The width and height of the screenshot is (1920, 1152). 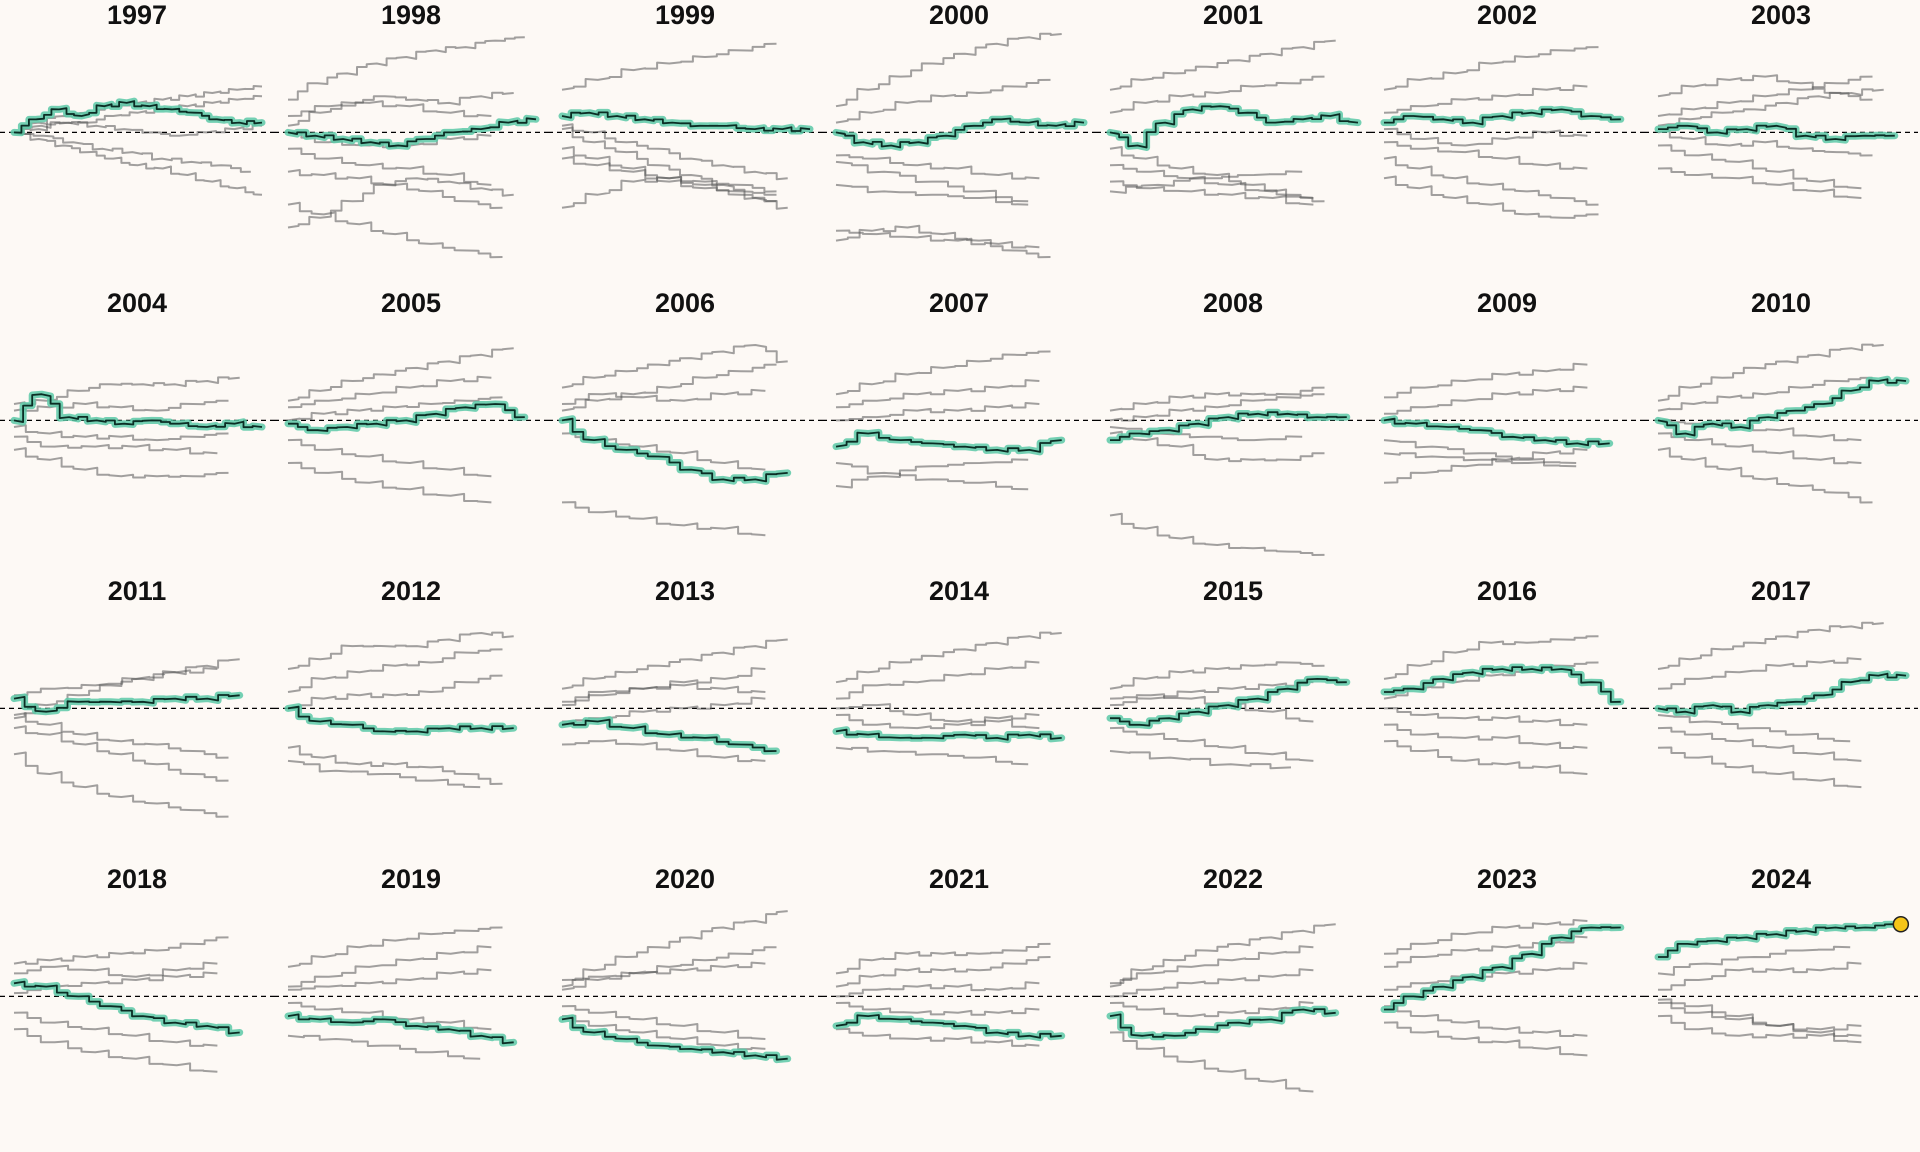 What do you see at coordinates (959, 591) in the screenshot?
I see `panel-title: 2014` at bounding box center [959, 591].